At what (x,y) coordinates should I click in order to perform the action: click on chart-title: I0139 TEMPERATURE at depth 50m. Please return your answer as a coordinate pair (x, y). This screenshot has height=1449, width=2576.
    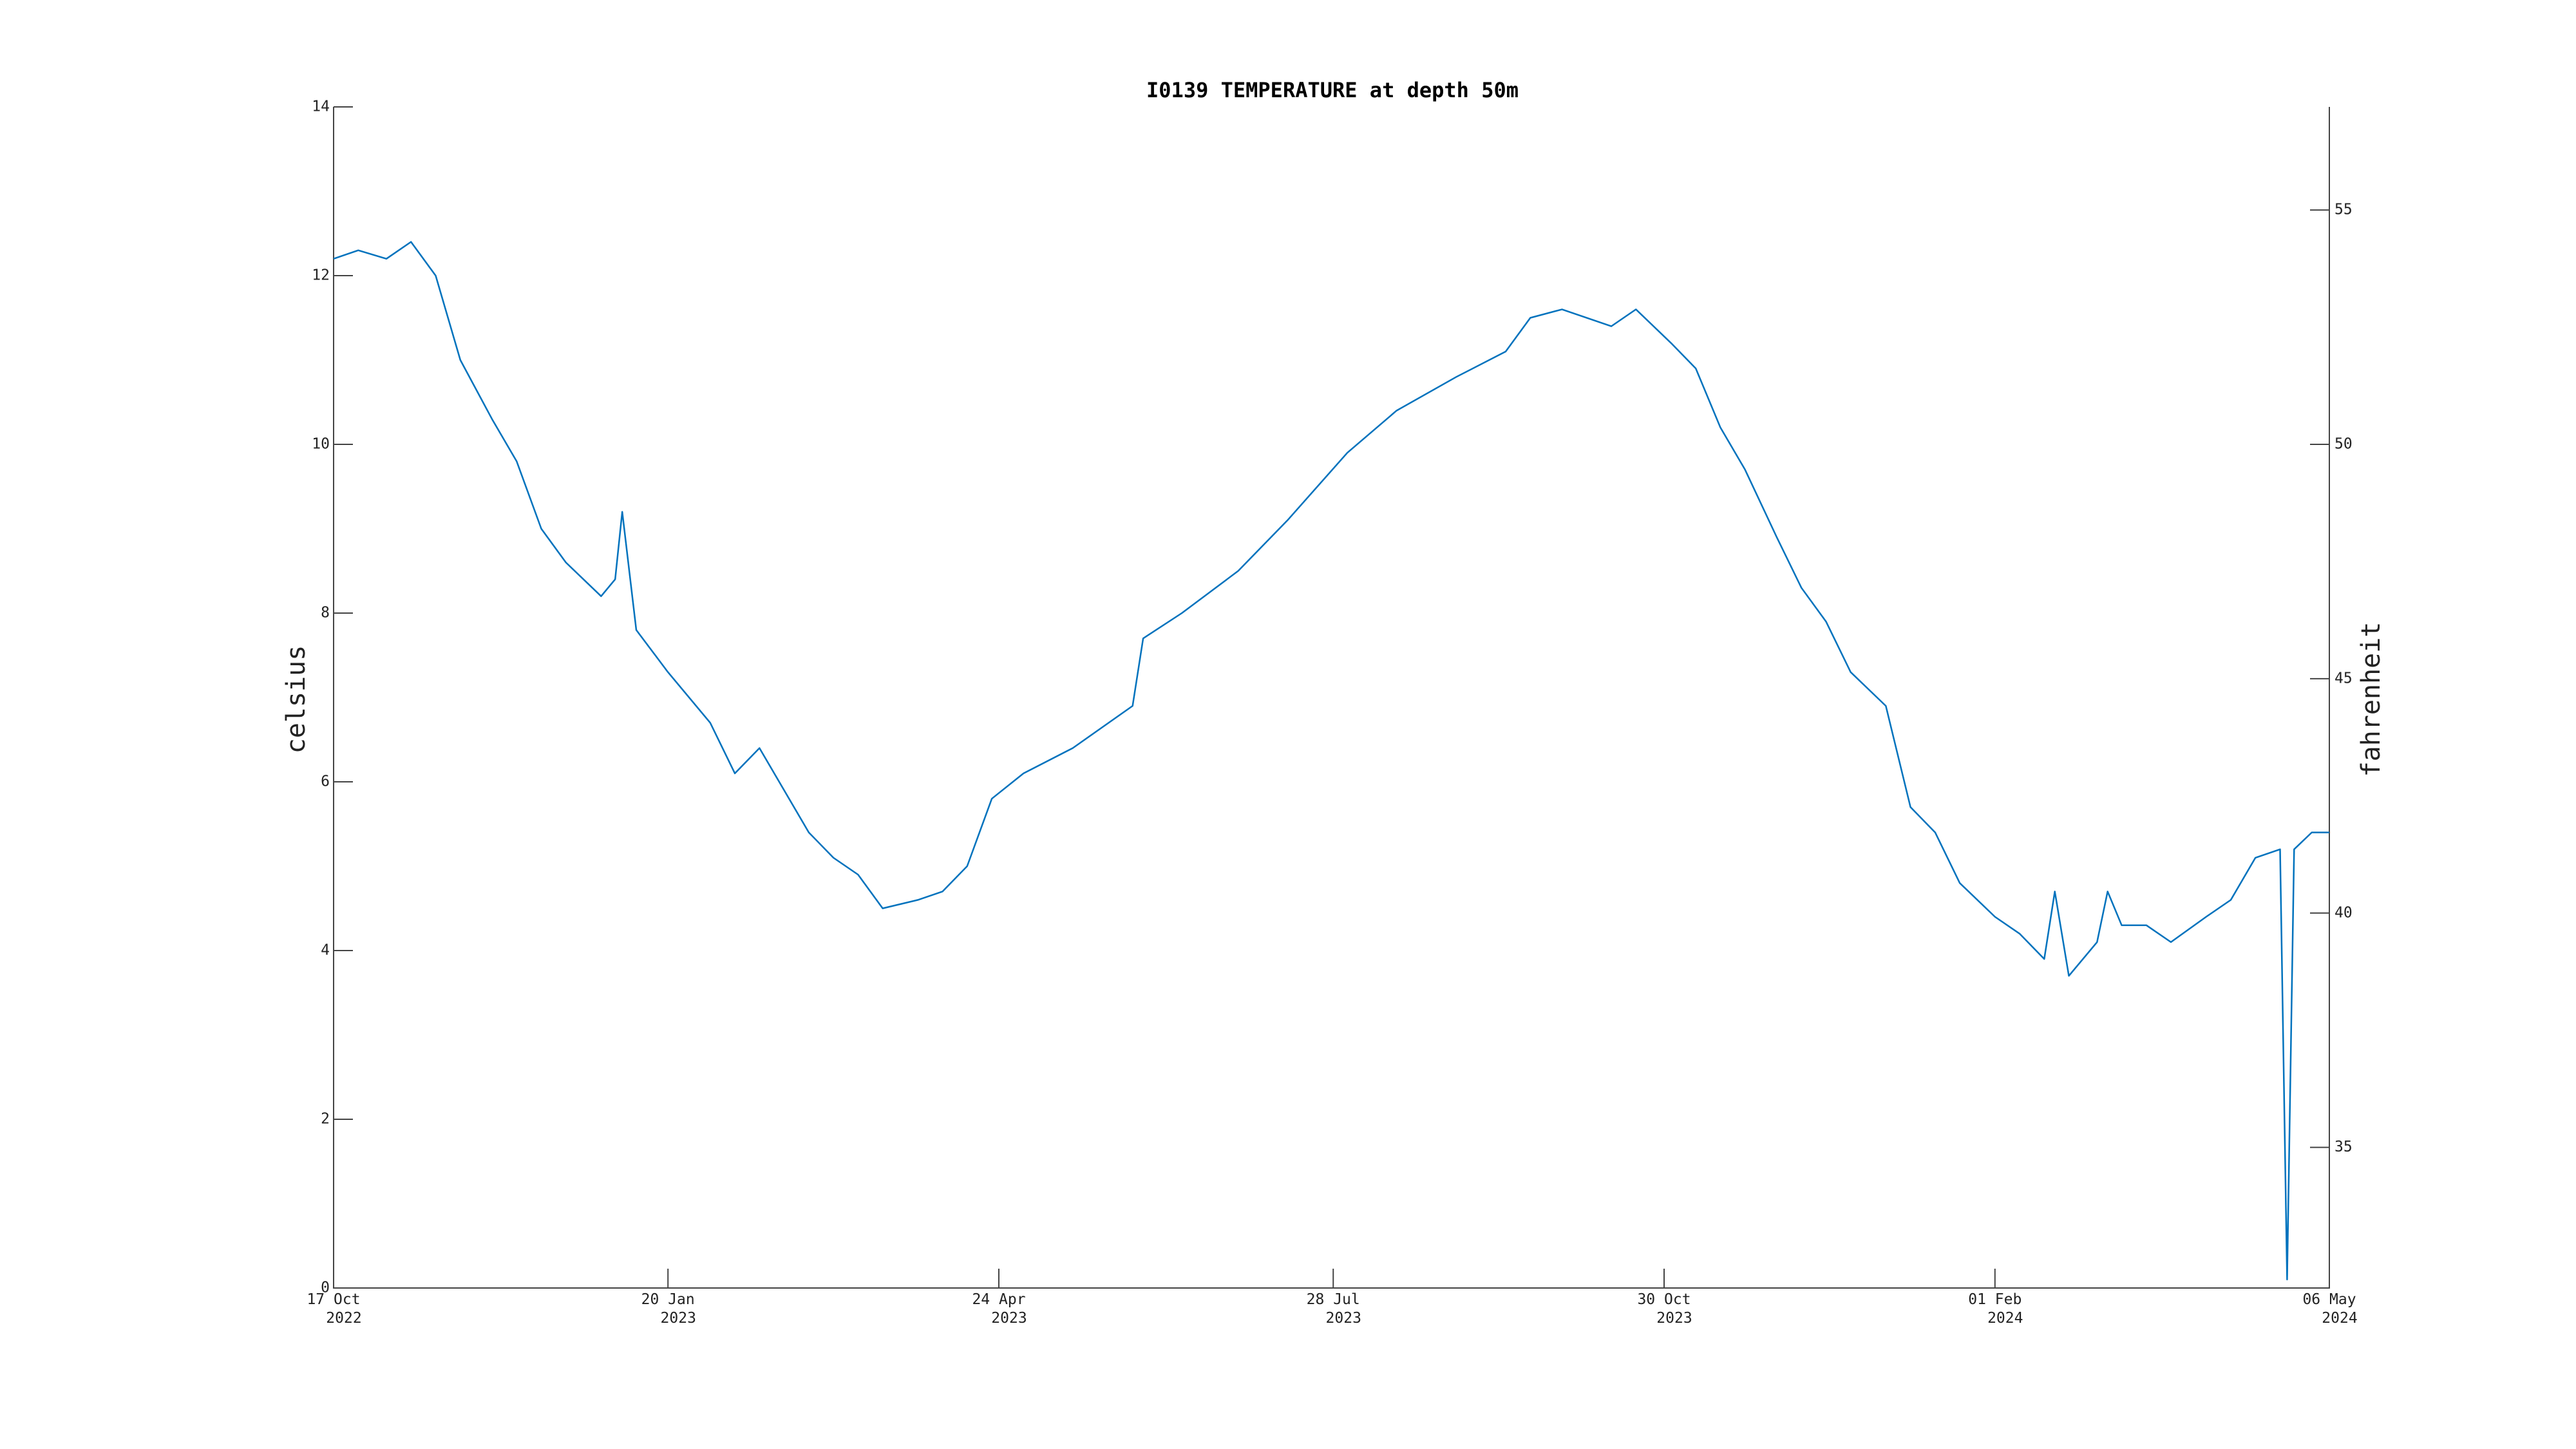
    Looking at the image, I should click on (1333, 90).